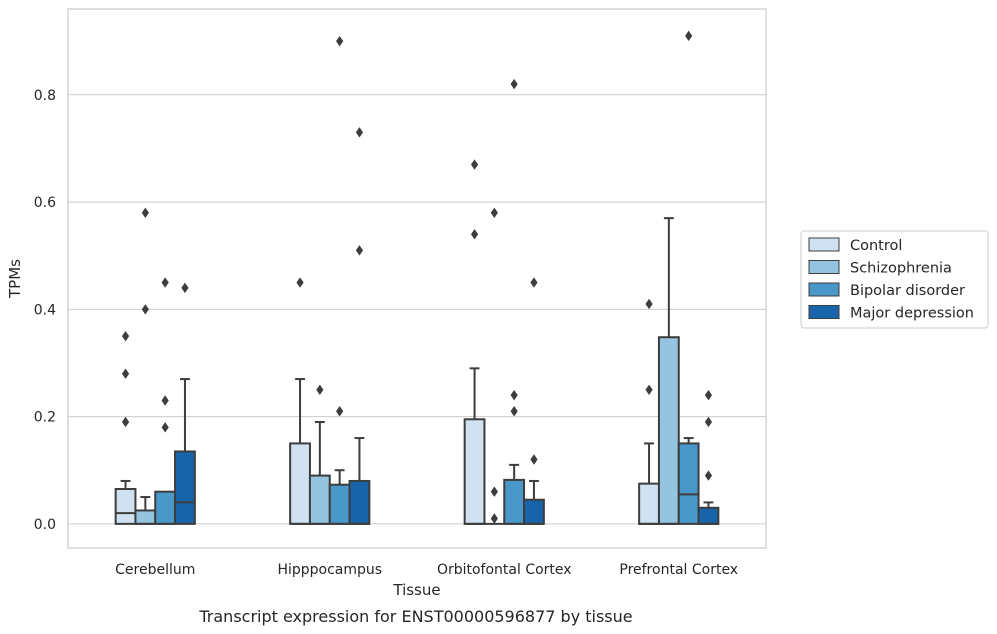 This screenshot has width=997, height=634. Describe the element at coordinates (912, 314) in the screenshot. I see `legend-label: Major depression` at that location.